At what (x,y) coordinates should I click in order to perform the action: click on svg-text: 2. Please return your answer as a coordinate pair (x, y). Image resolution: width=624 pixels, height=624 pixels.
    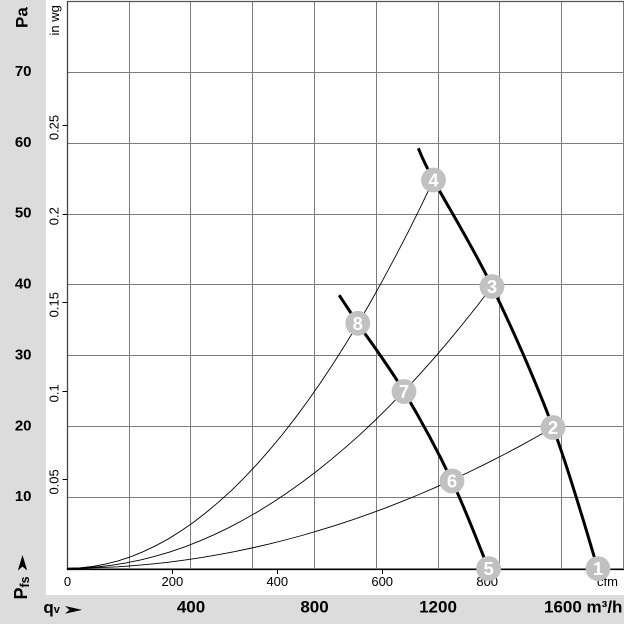
    Looking at the image, I should click on (553, 427).